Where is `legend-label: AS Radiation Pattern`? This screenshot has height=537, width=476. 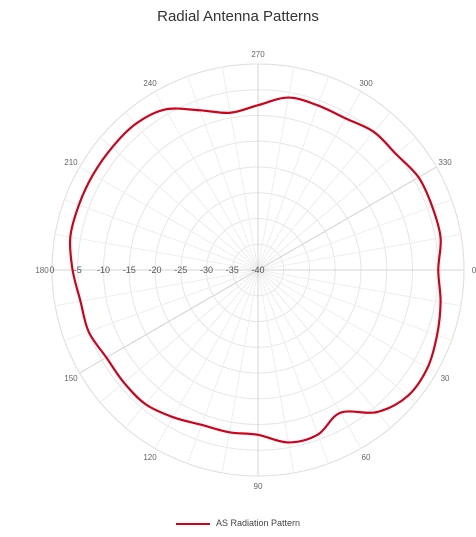 legend-label: AS Radiation Pattern is located at coordinates (258, 523).